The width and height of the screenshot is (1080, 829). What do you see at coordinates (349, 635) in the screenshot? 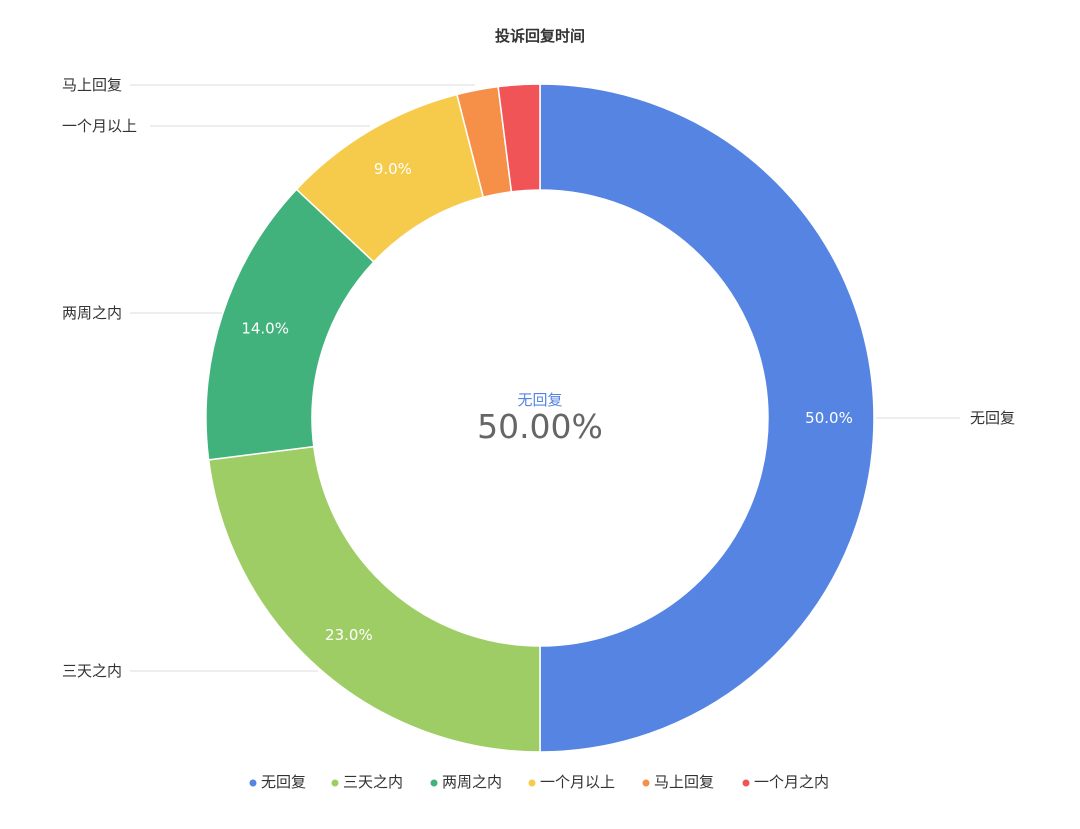
I see `slice-value-label-1: 23.0%` at bounding box center [349, 635].